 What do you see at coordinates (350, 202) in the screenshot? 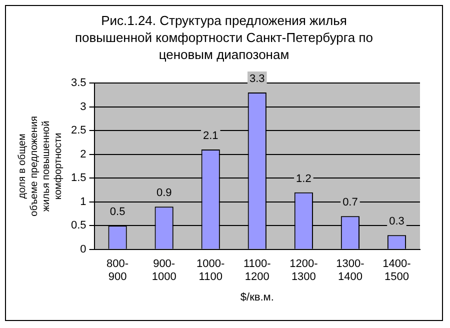
I see `data-label: 0.7` at bounding box center [350, 202].